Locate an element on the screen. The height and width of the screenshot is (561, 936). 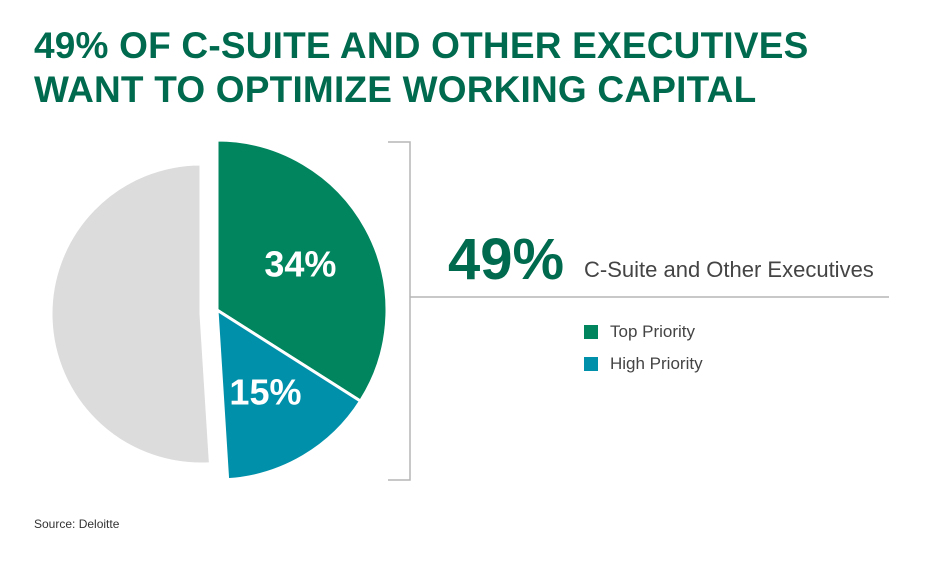
pie-slice-remaining is located at coordinates (130, 314).